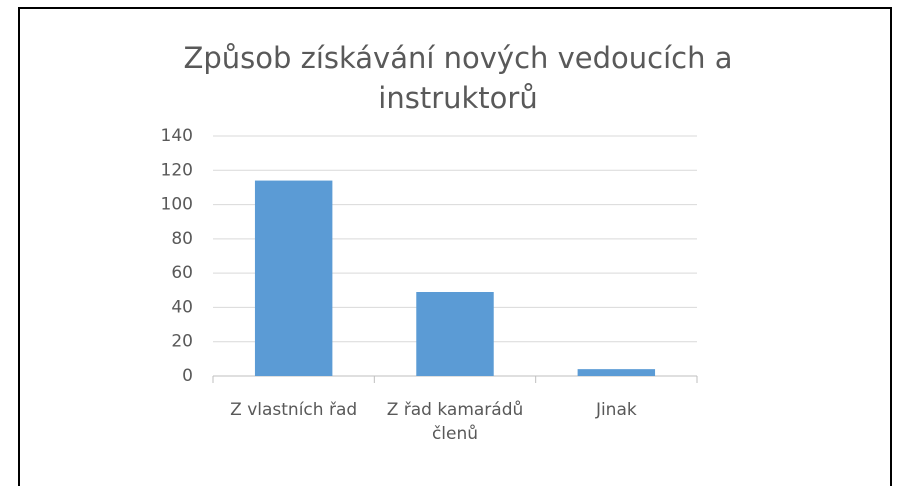  Describe the element at coordinates (182, 307) in the screenshot. I see `y-tick-label: 40` at that location.